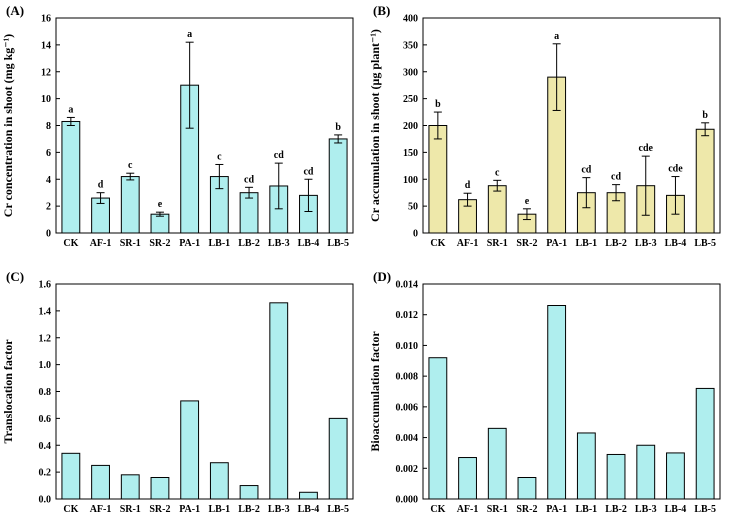 Image resolution: width=734 pixels, height=531 pixels. I want to click on y-tick-label: 0.000, so click(407, 500).